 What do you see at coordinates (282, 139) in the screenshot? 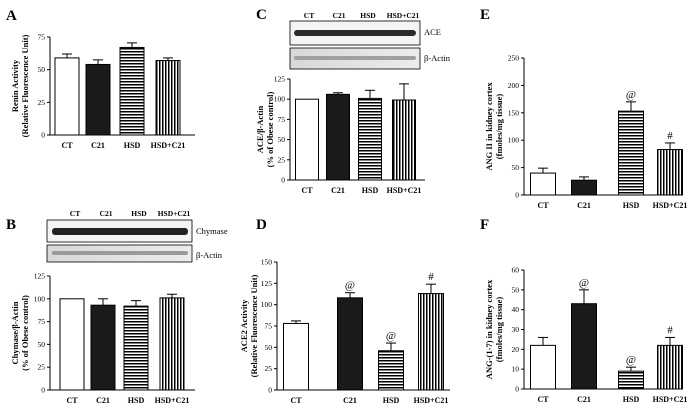
I see `chart-c-ytick-label: 50` at bounding box center [282, 139].